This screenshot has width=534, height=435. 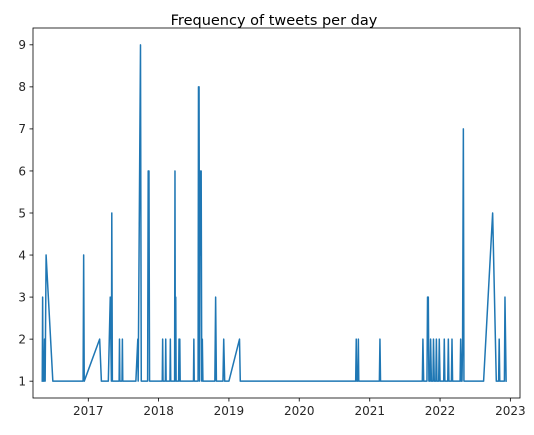 I want to click on x-axis: 2017 2018 2019 2020 2021 2022 2023, so click(x=299, y=408).